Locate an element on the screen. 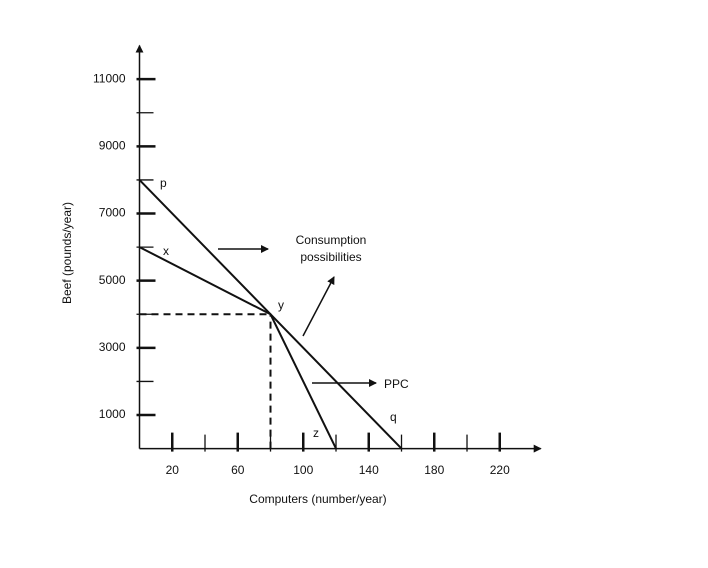 The height and width of the screenshot is (568, 708). y-tick-label: 9000 is located at coordinates (112, 146).